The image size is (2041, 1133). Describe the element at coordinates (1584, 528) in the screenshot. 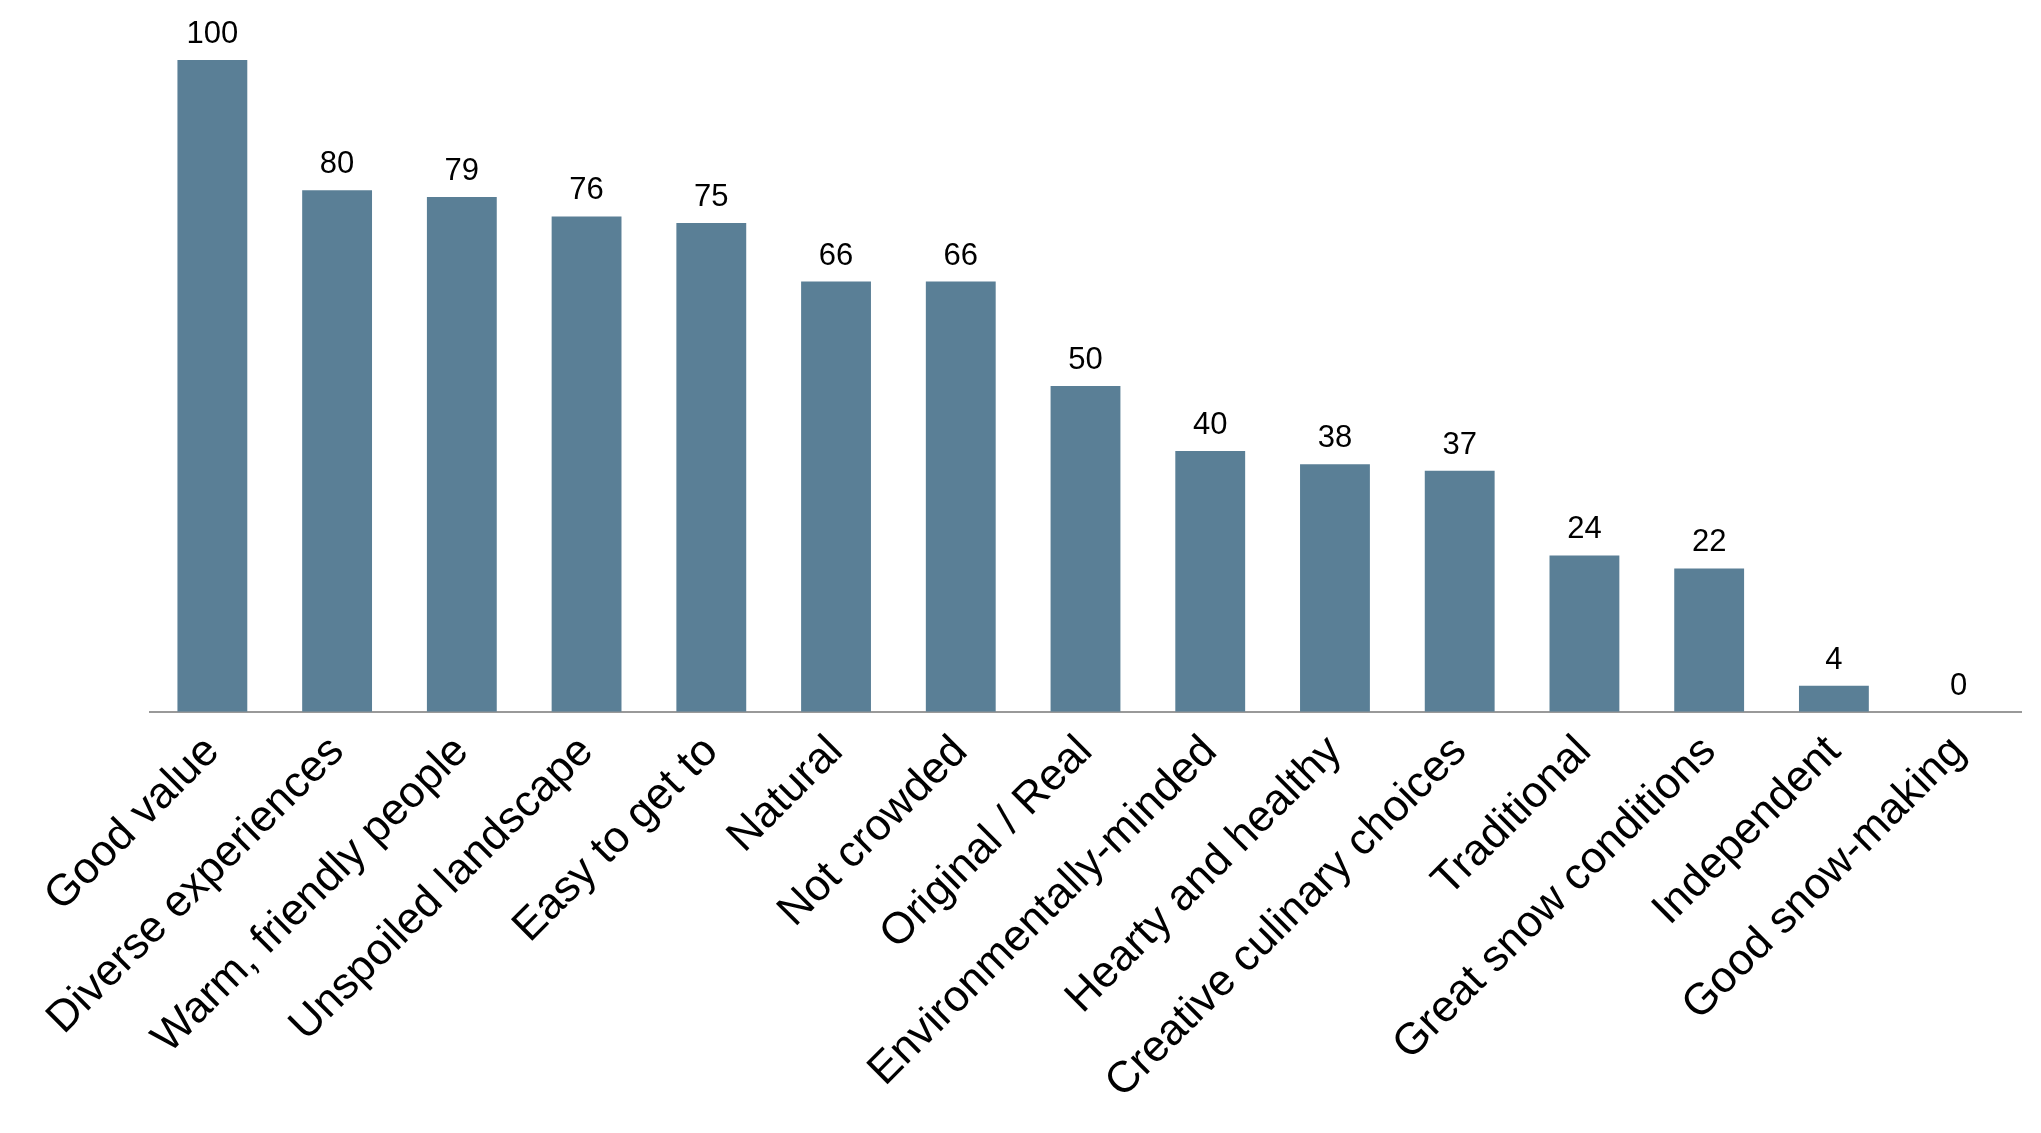

I see `data-label: 24` at that location.